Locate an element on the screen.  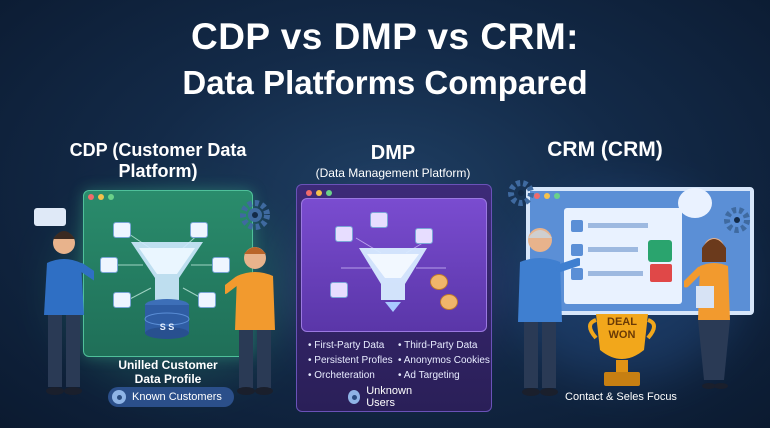
cdp-funnel-diagram is located at coordinates (165, 284).